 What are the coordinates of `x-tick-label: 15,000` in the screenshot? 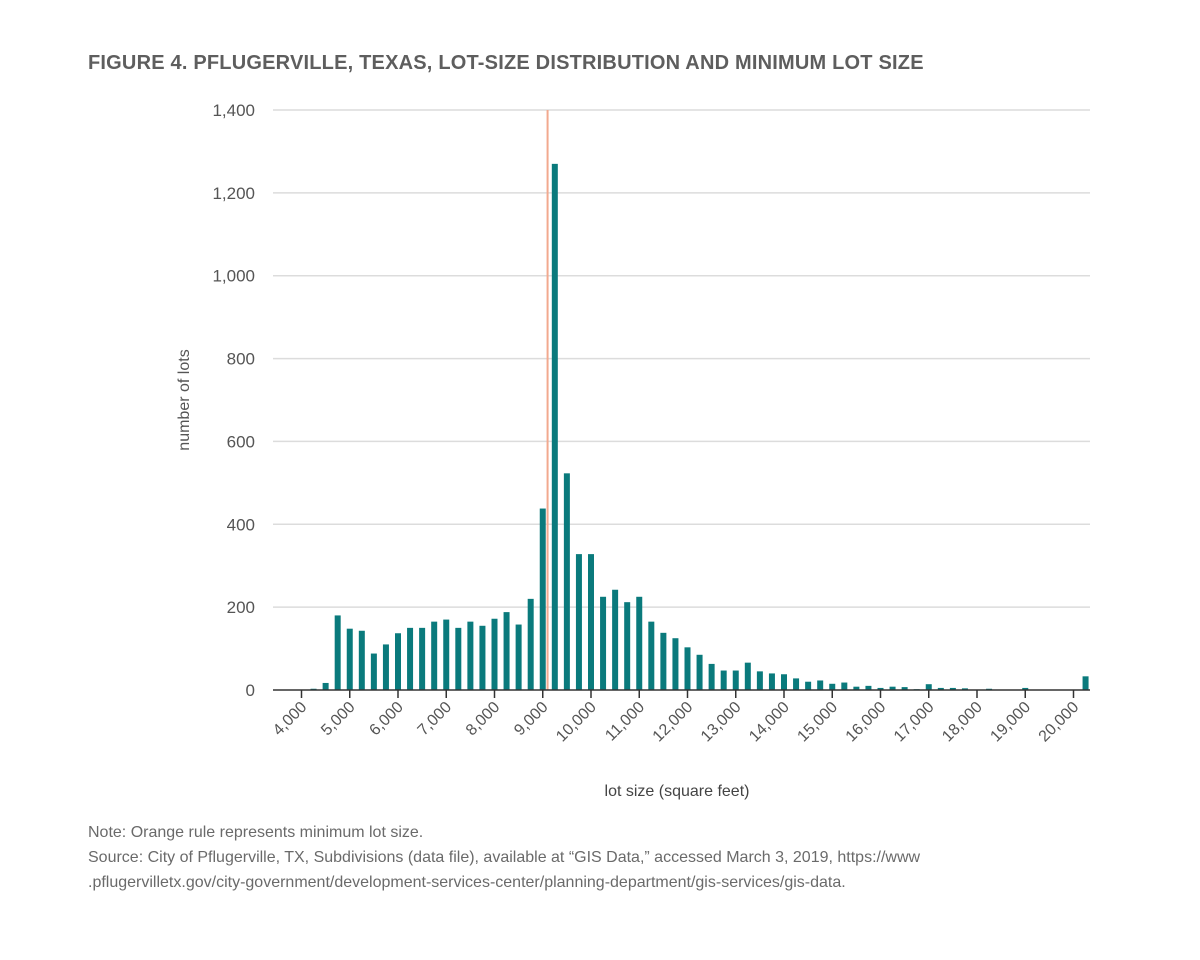 It's located at (817, 722).